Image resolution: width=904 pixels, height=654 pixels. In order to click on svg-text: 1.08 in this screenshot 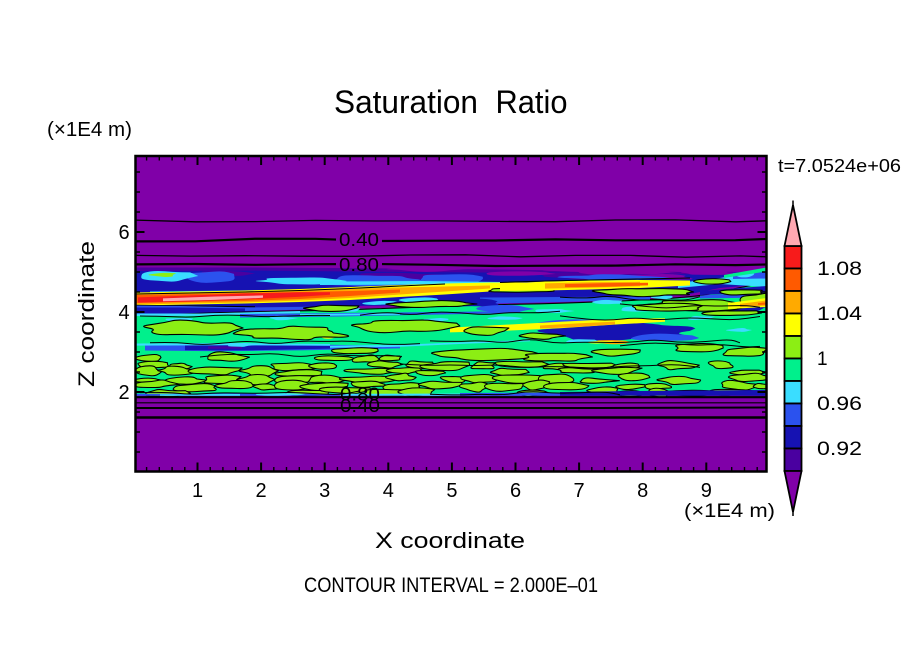, I will do `click(839, 269)`.